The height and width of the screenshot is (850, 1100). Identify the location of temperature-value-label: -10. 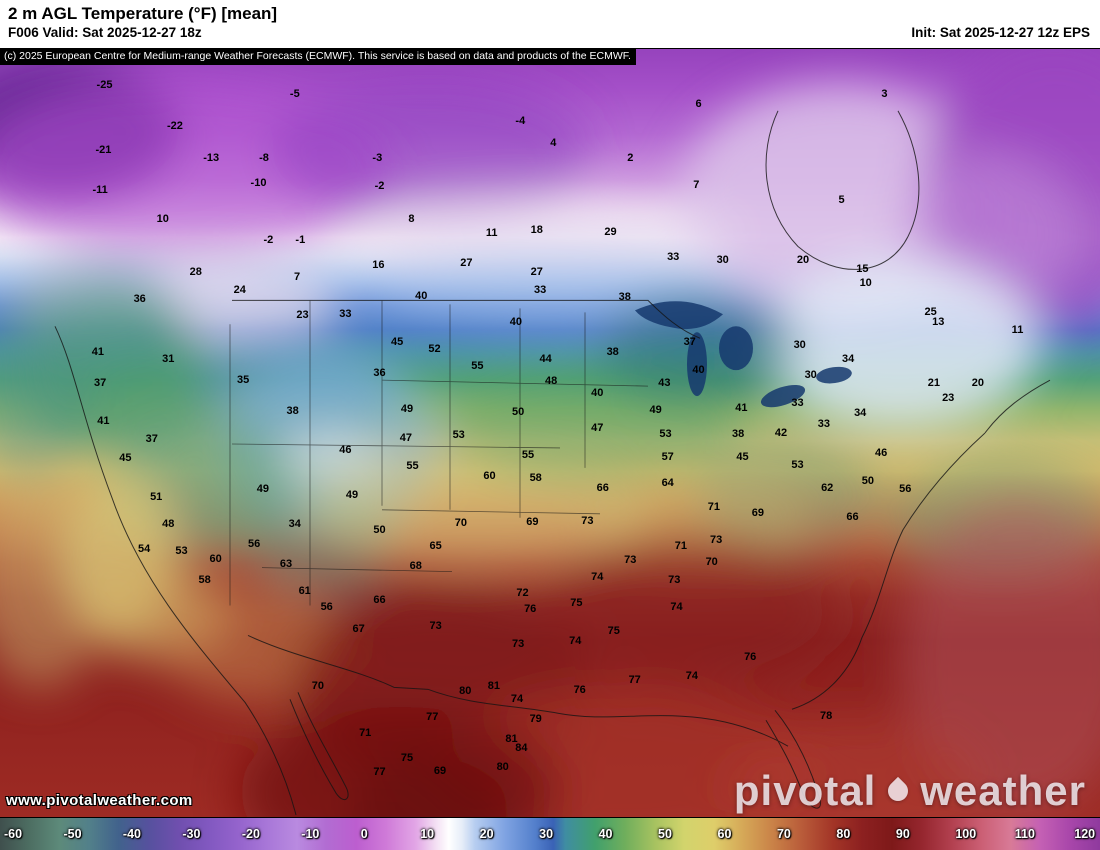
(258, 182).